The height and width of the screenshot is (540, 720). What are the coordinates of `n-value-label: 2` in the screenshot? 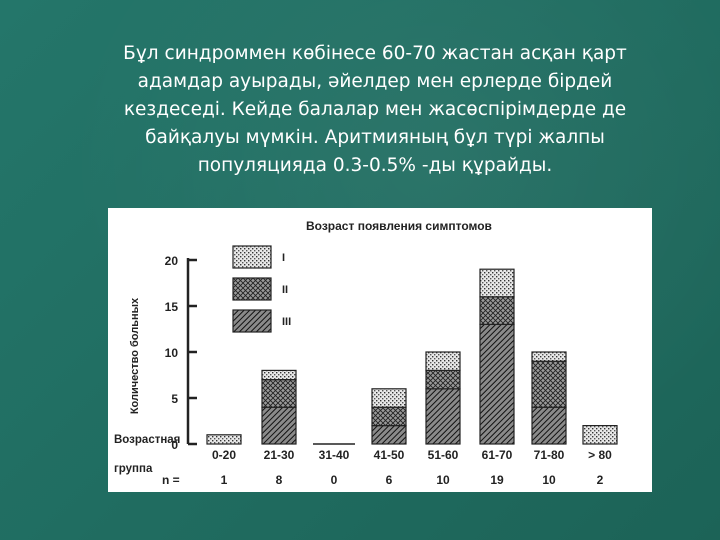 It's located at (600, 480).